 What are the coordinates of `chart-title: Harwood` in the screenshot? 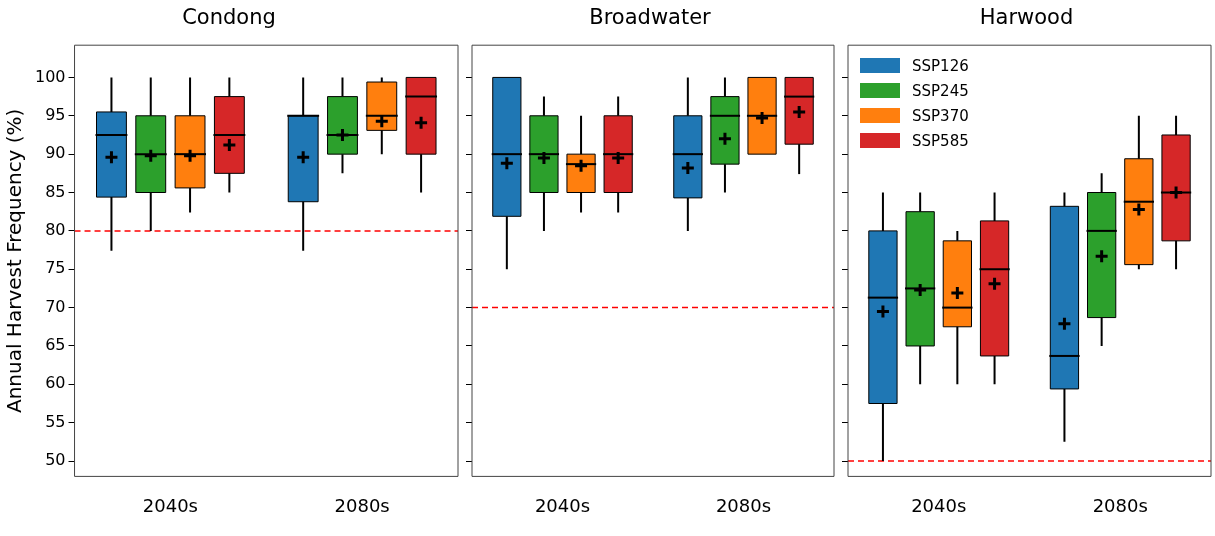 It's located at (1026, 17).